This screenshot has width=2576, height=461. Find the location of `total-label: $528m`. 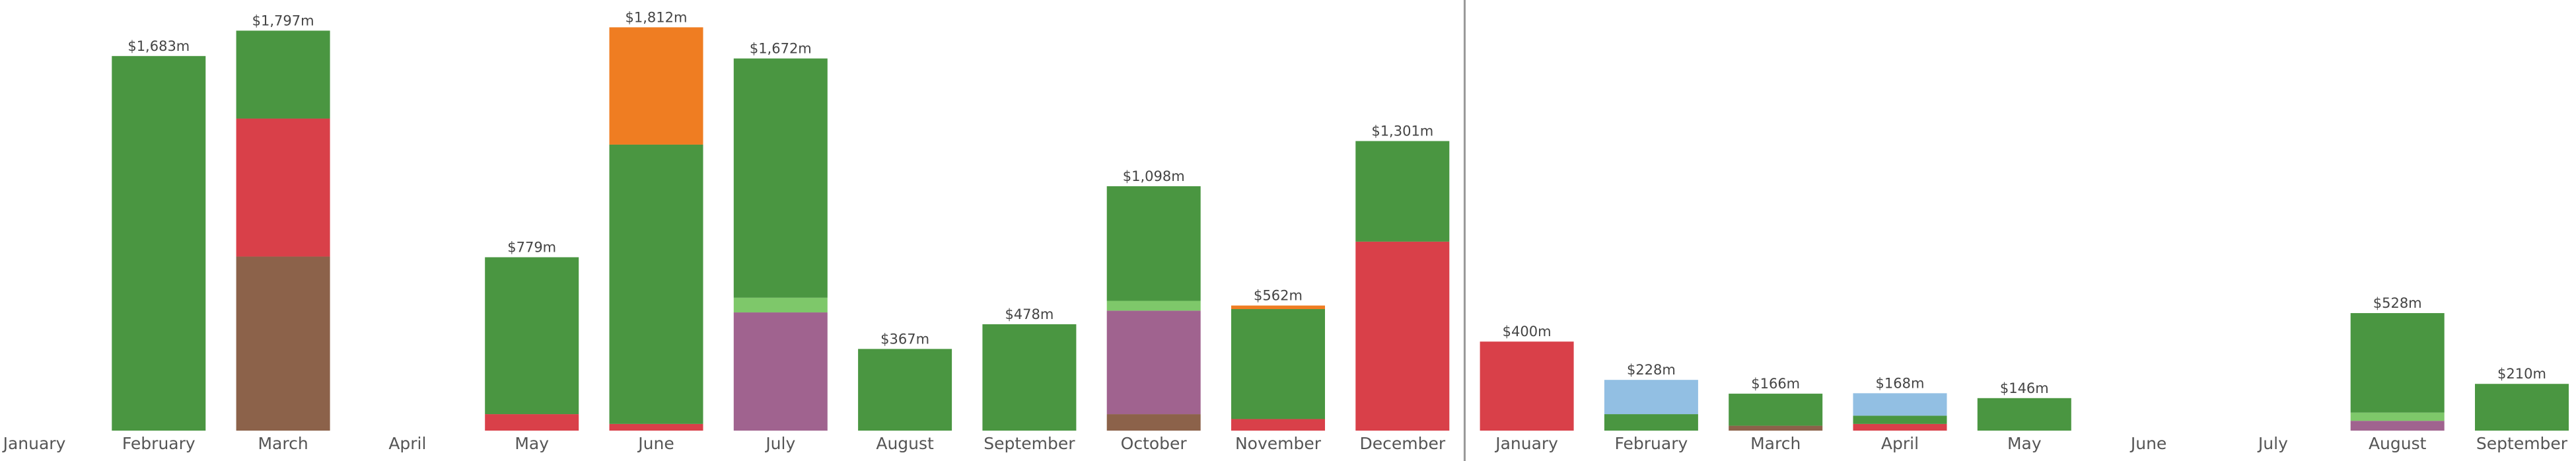

total-label: $528m is located at coordinates (2397, 303).